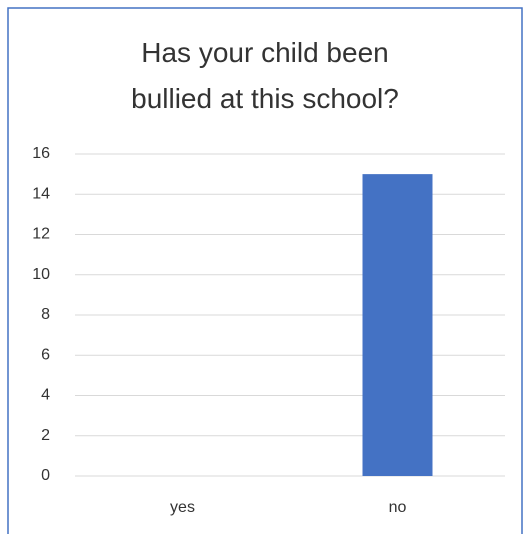  I want to click on y-tick-label: 8, so click(45, 314).